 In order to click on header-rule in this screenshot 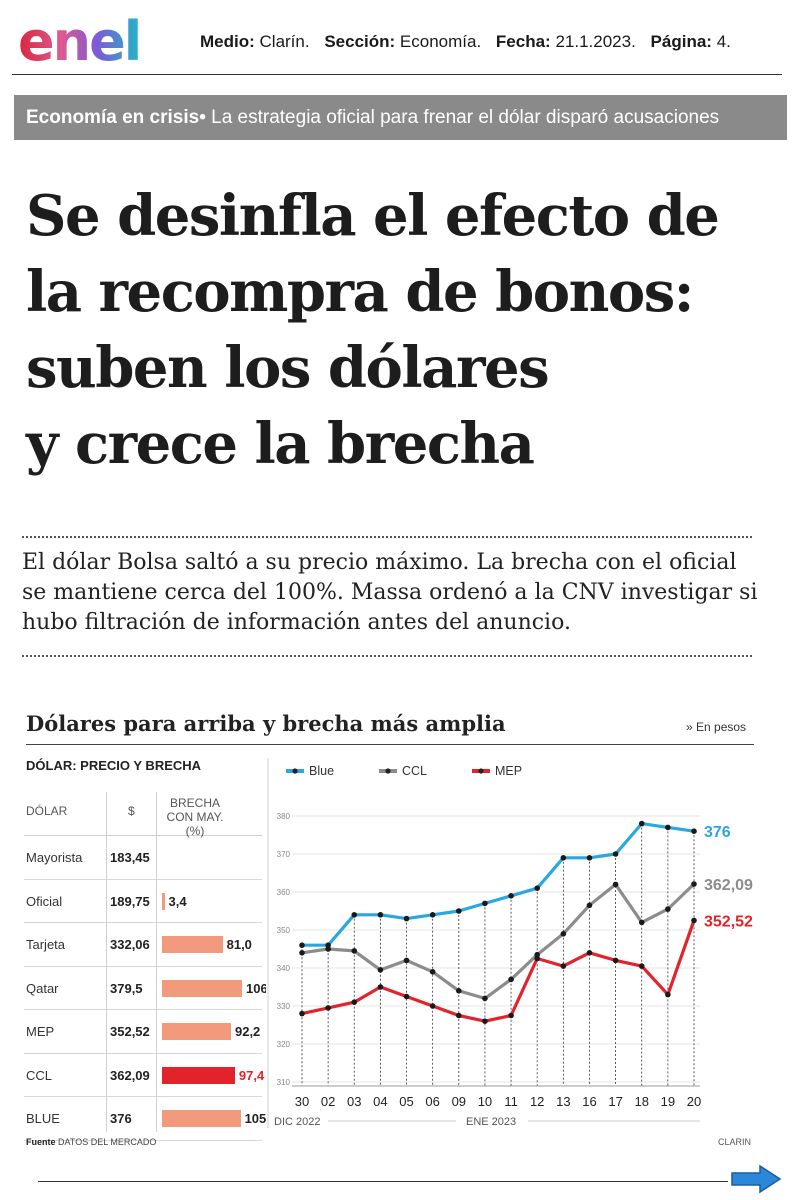, I will do `click(397, 74)`.